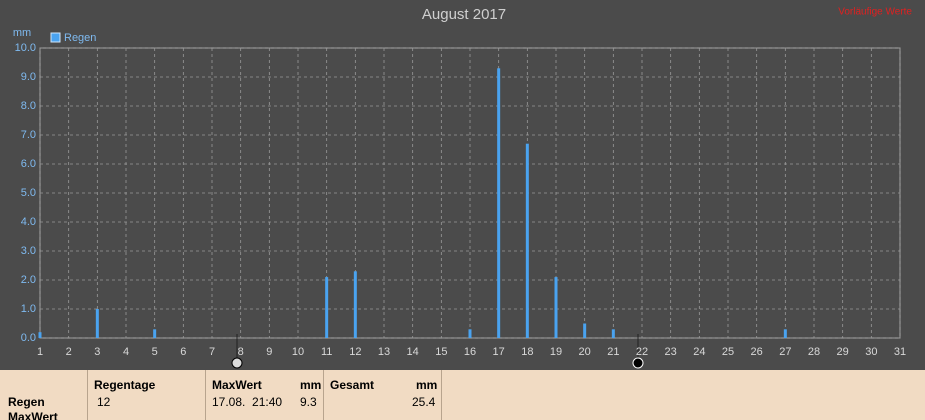 Image resolution: width=925 pixels, height=420 pixels. I want to click on legend-swatch, so click(55, 37).